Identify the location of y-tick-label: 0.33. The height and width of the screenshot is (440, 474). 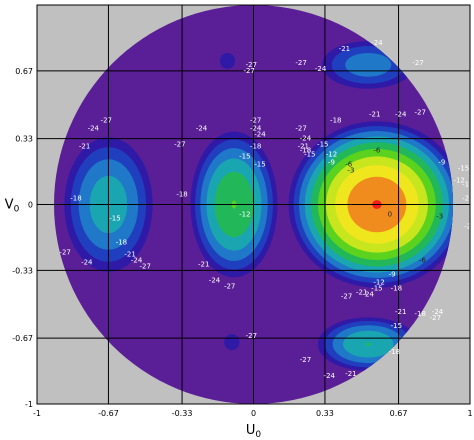
(24, 139).